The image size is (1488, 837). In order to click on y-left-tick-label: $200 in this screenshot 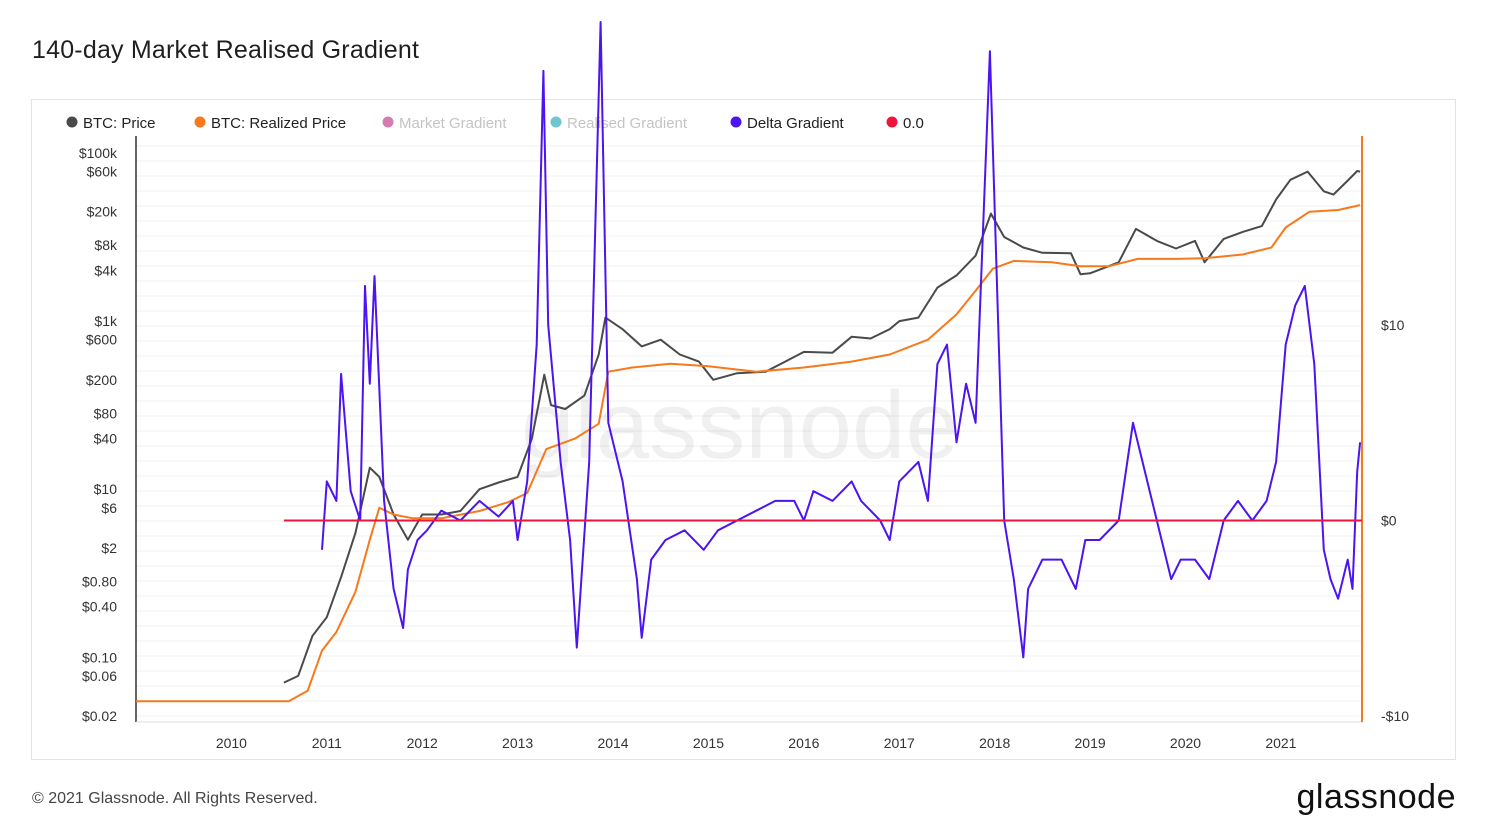, I will do `click(101, 380)`.